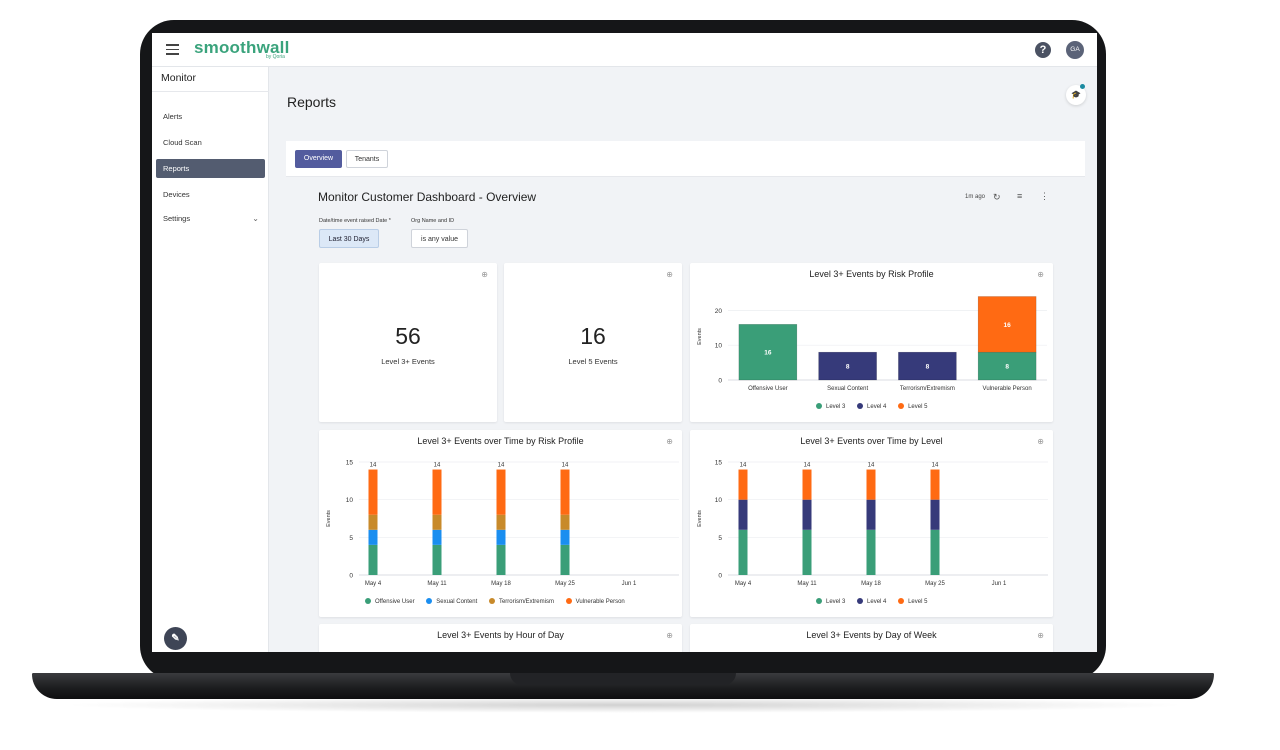  I want to click on chart-title: Level 3+ Events by Day of Week, so click(871, 635).